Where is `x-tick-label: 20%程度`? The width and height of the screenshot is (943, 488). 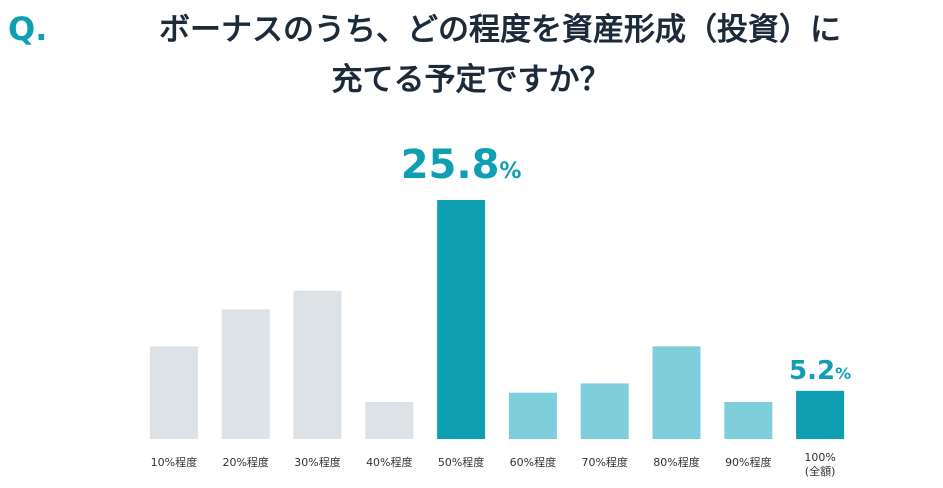
x-tick-label: 20%程度 is located at coordinates (245, 462).